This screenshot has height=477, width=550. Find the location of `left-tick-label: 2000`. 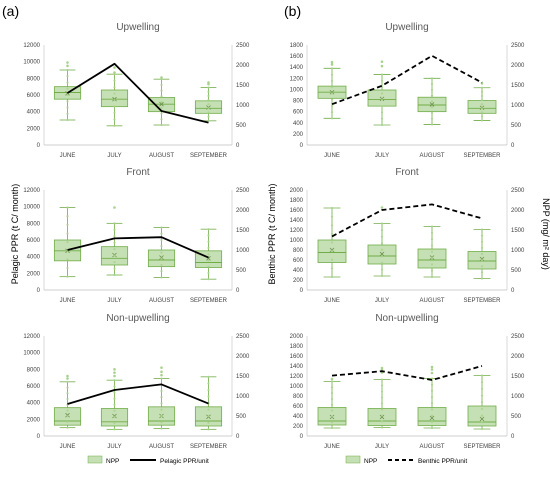

left-tick-label: 2000 is located at coordinates (297, 337).